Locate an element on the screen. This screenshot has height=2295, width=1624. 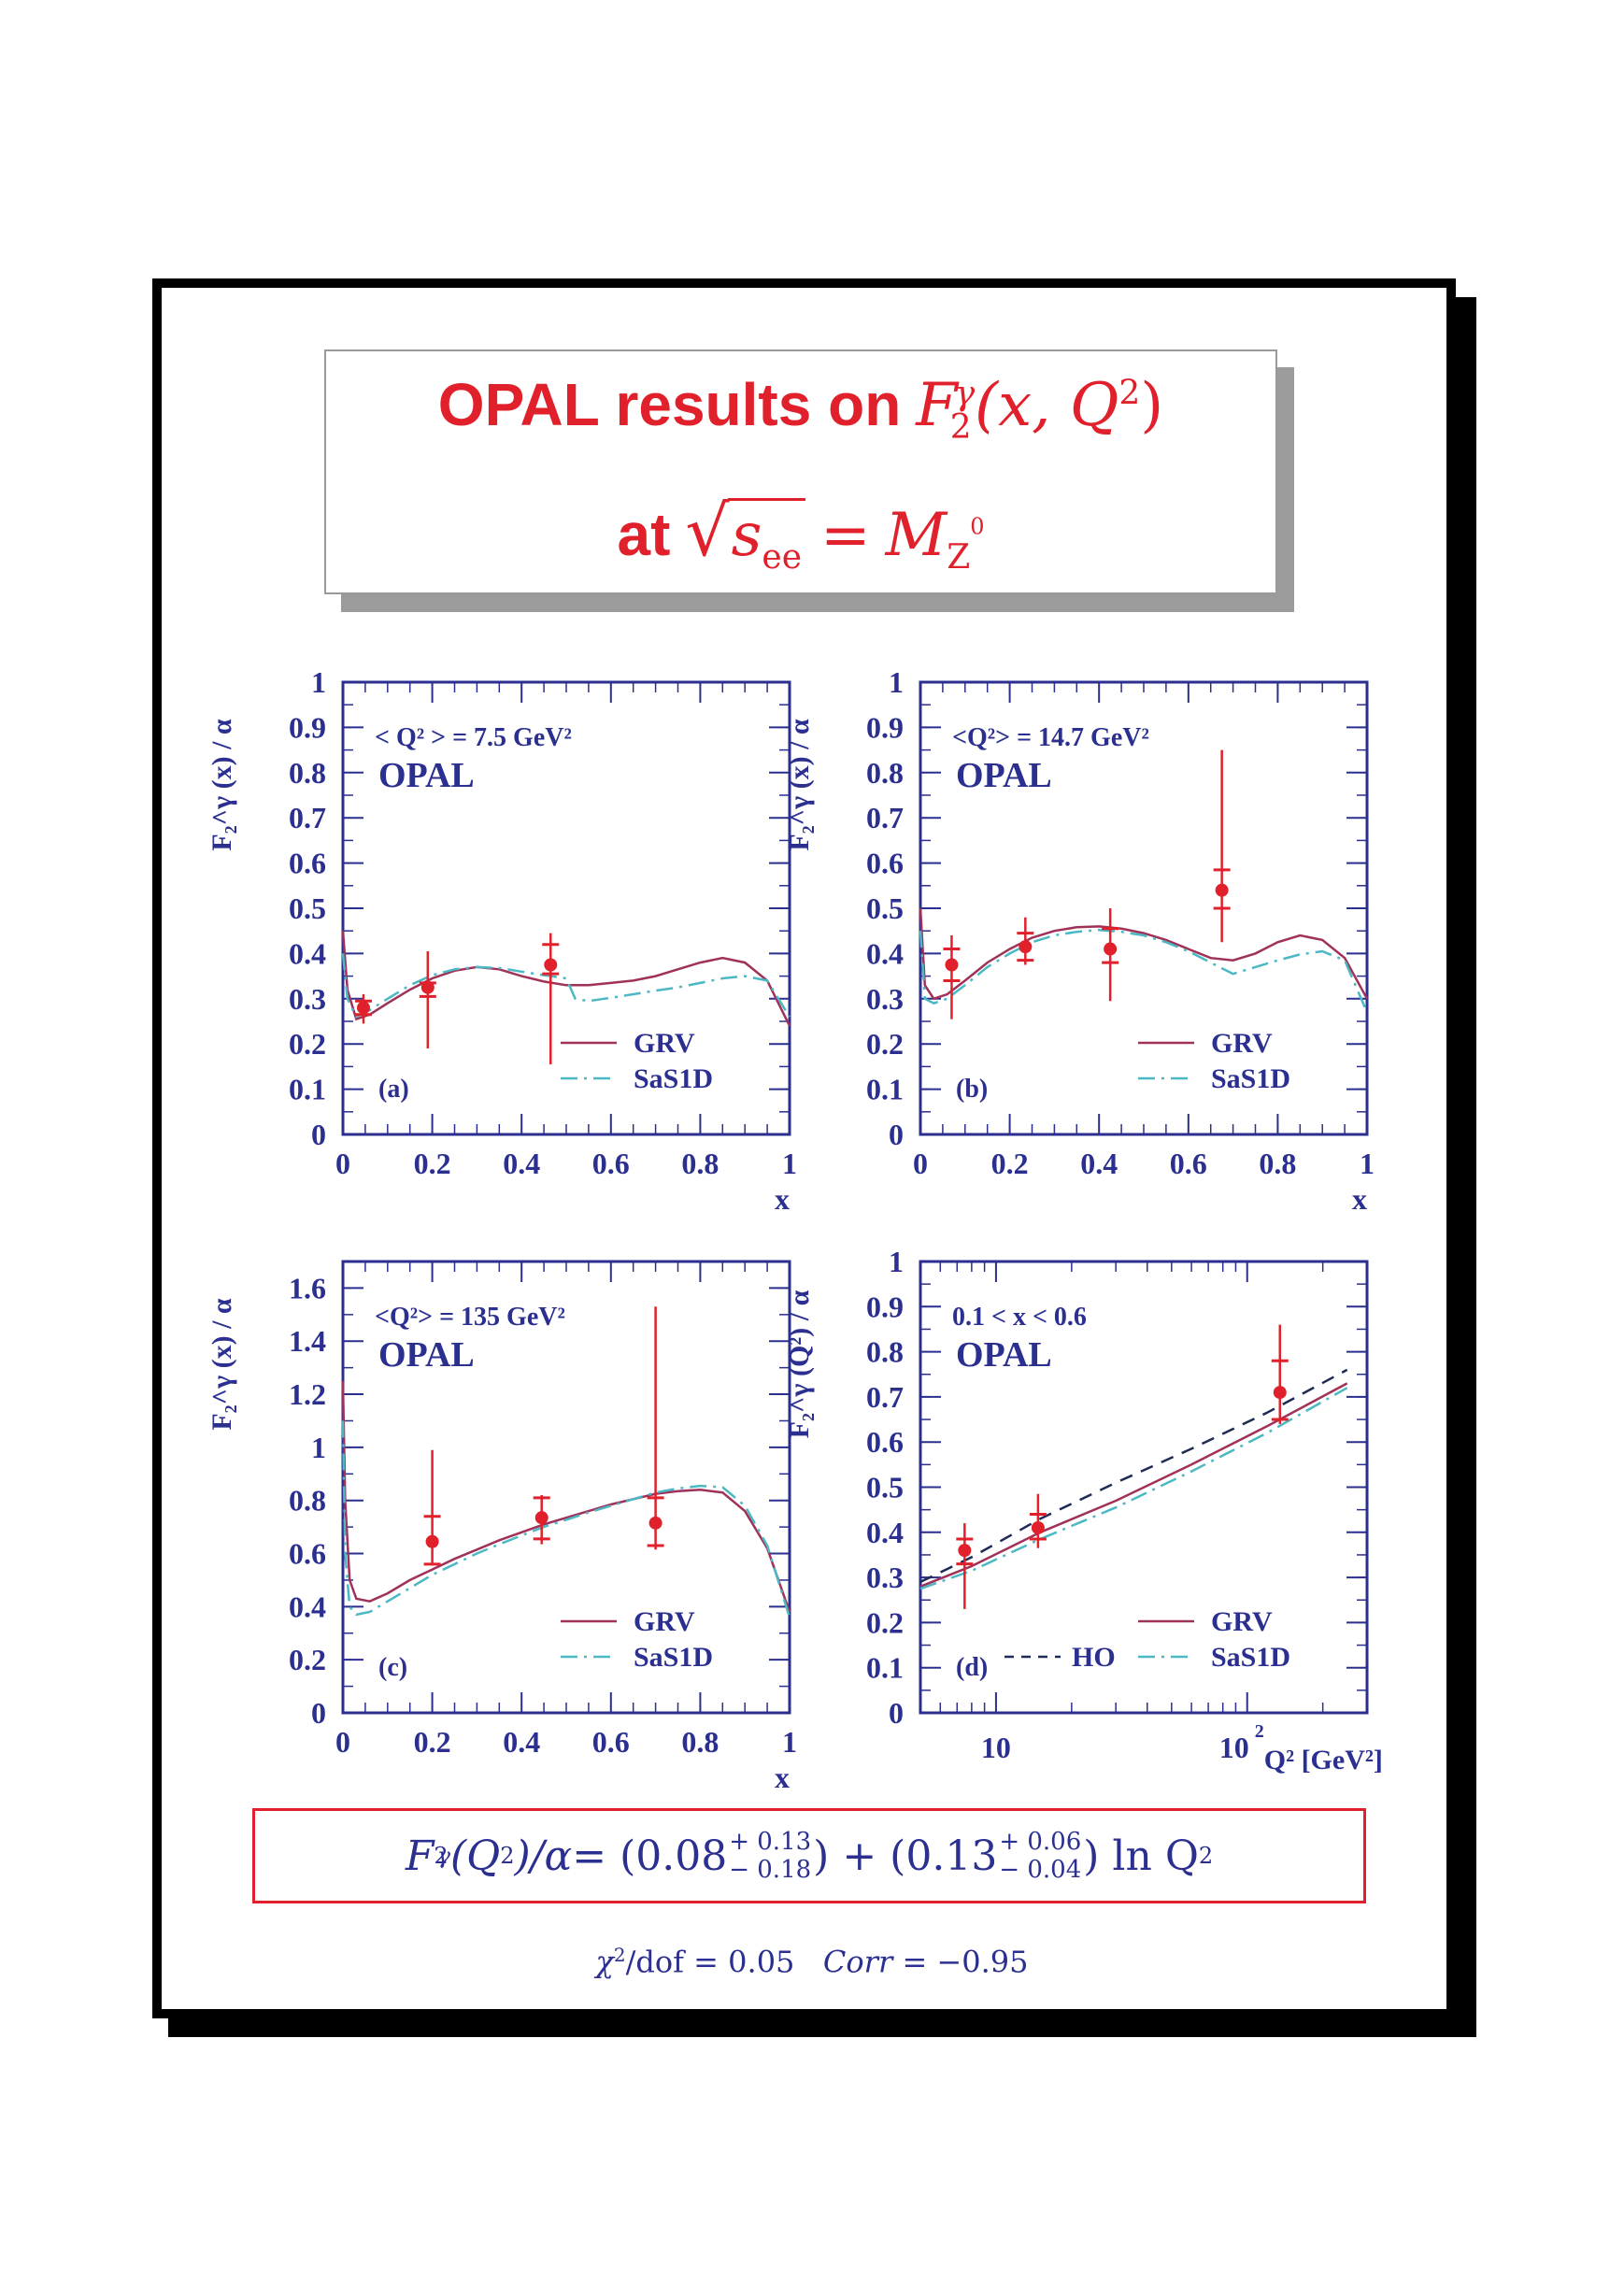
formula-c1-down: − 0.18 is located at coordinates (770, 1870).